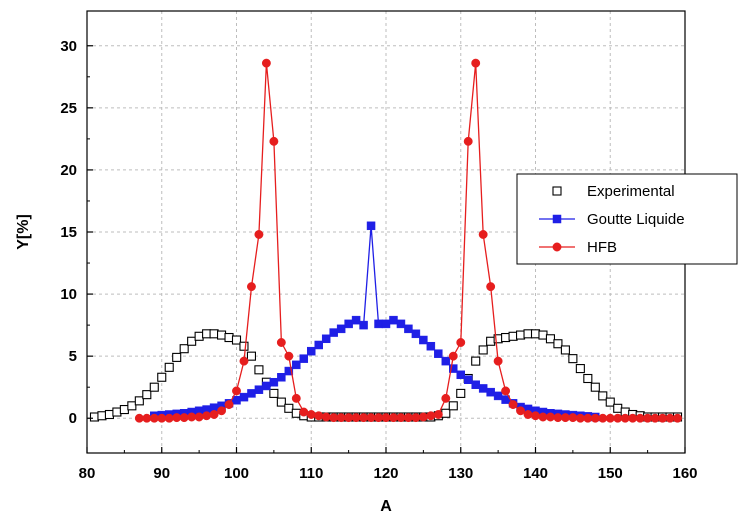  Describe the element at coordinates (23, 232) in the screenshot. I see `y-axis-title: Y[%]` at that location.